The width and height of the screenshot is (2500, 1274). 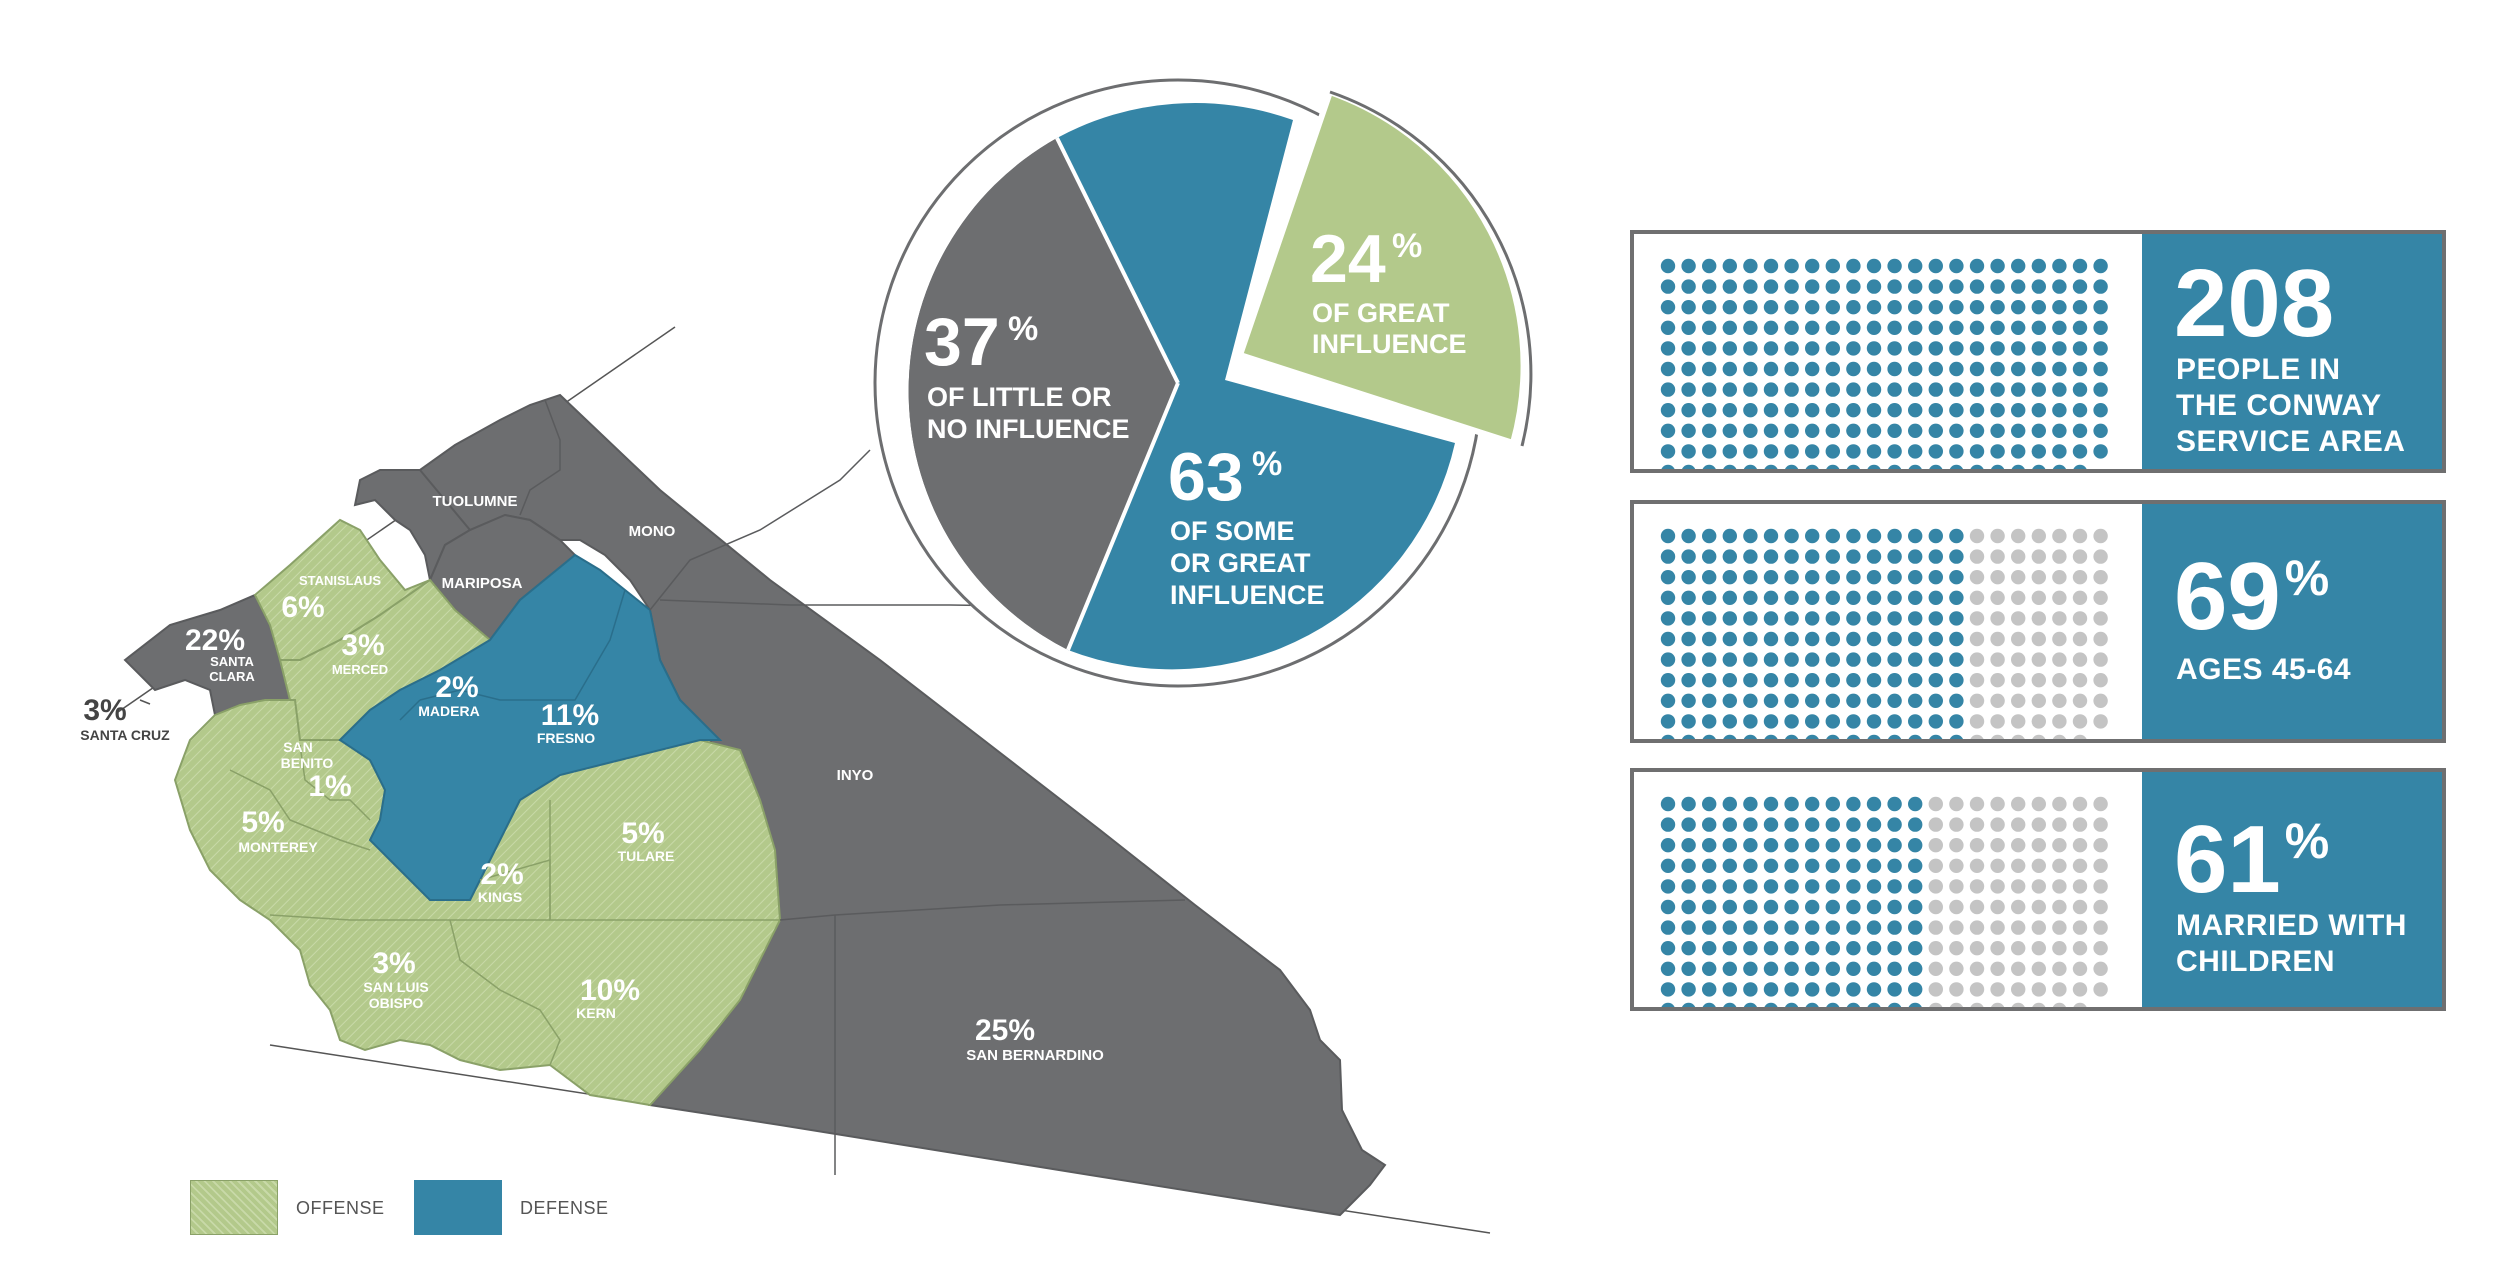 I want to click on stat-panel-people: 208 PEOPLE IN THE CONWAY SERVICE AREA, so click(x=2292, y=351).